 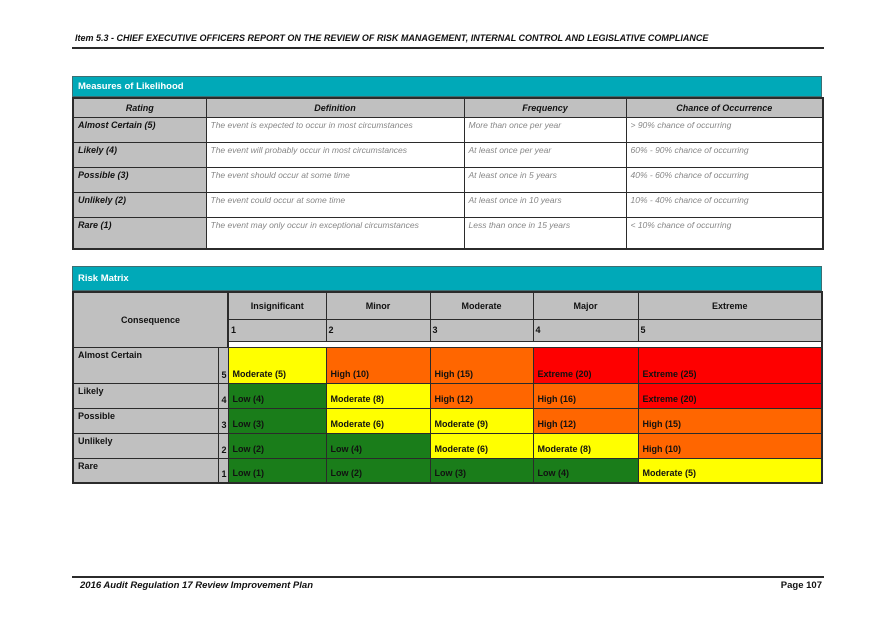 What do you see at coordinates (139, 233) in the screenshot?
I see `rating-cell: Rare (1)` at bounding box center [139, 233].